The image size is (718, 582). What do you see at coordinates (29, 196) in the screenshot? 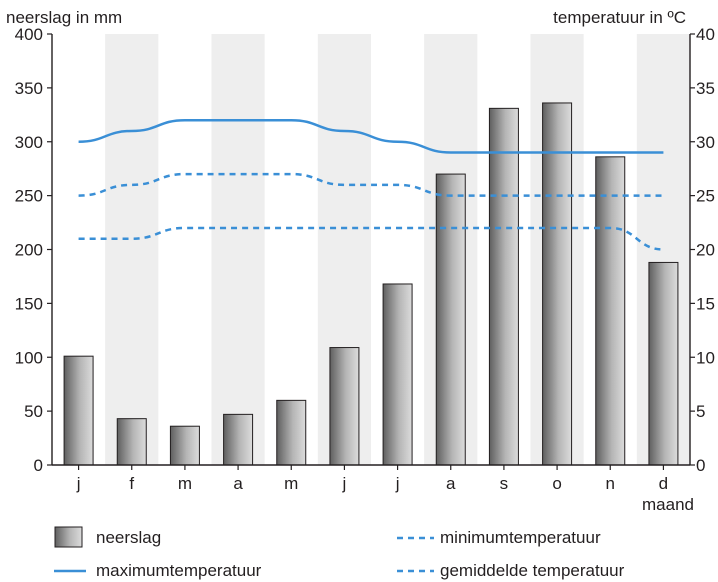
I see `y-tick-label-left: 250` at bounding box center [29, 196].